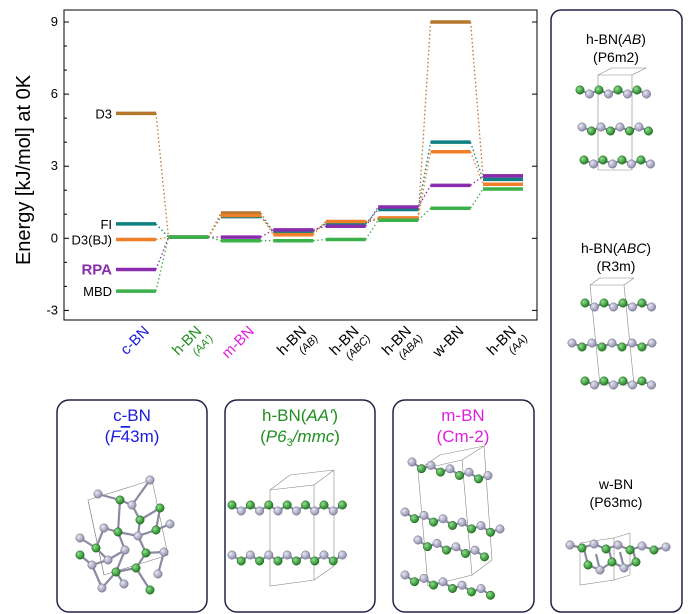 This screenshot has height=614, width=689. I want to click on hbn-abc-structure: h-BN(ABC) (R3m), so click(612, 315).